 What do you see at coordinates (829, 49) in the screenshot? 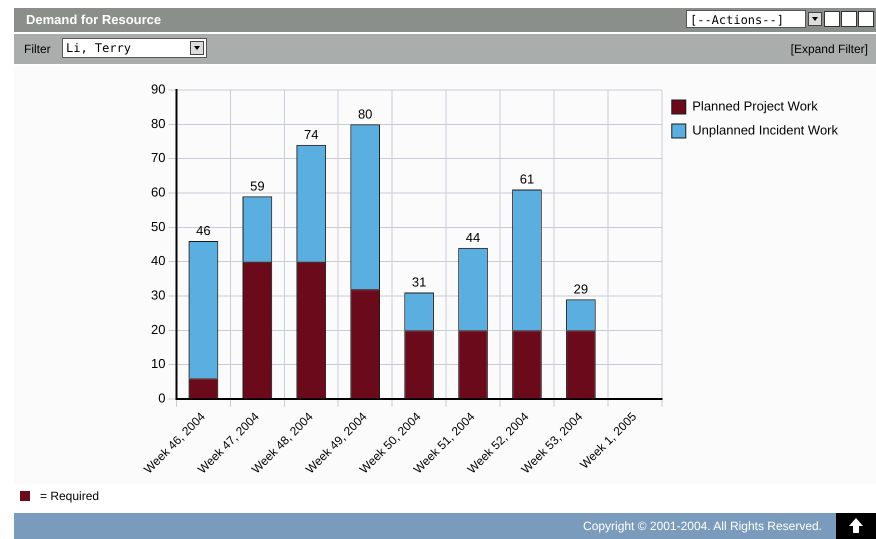
I see `text: [Expand Filter]` at bounding box center [829, 49].